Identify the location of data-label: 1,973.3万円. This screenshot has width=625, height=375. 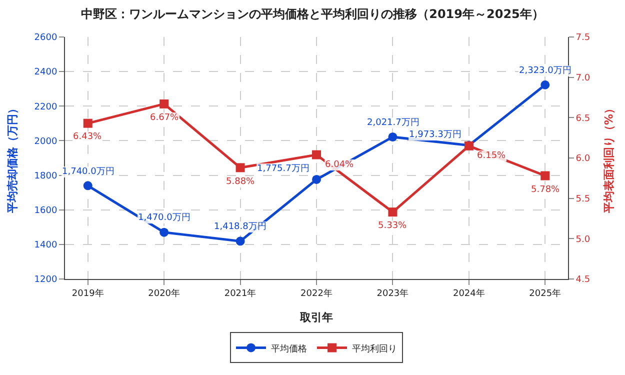
(435, 135).